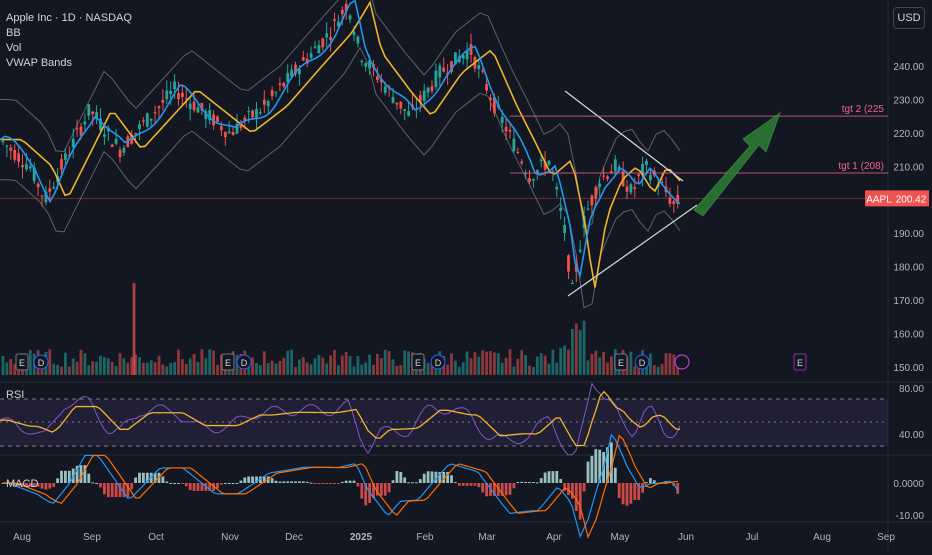 This screenshot has height=555, width=932. I want to click on triangle-upper-trendline, so click(624, 136).